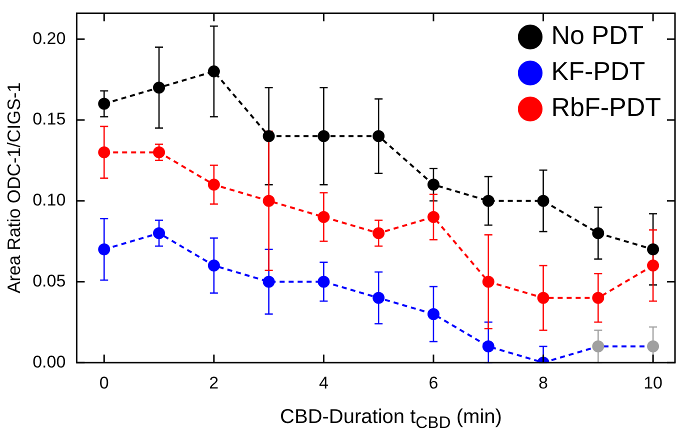 This screenshot has height=439, width=682. I want to click on legend-label: RbF-PDT, so click(606, 107).